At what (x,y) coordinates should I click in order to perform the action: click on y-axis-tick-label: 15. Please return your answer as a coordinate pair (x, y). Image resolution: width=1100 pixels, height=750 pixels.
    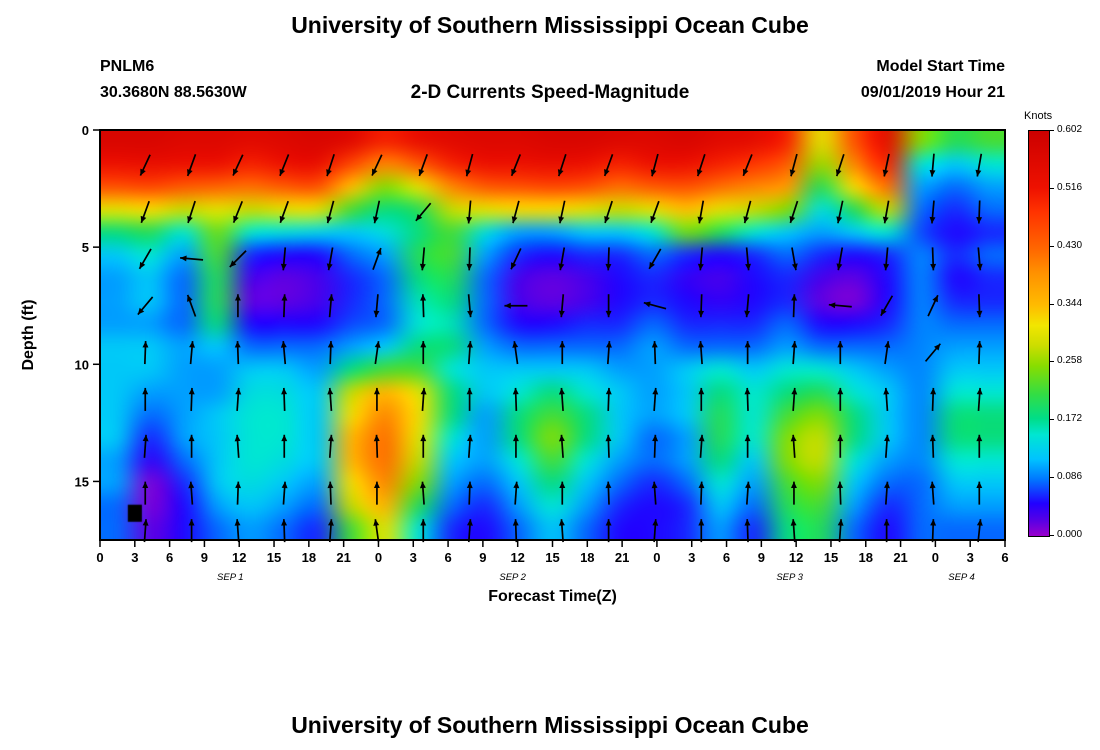
    Looking at the image, I should click on (82, 481).